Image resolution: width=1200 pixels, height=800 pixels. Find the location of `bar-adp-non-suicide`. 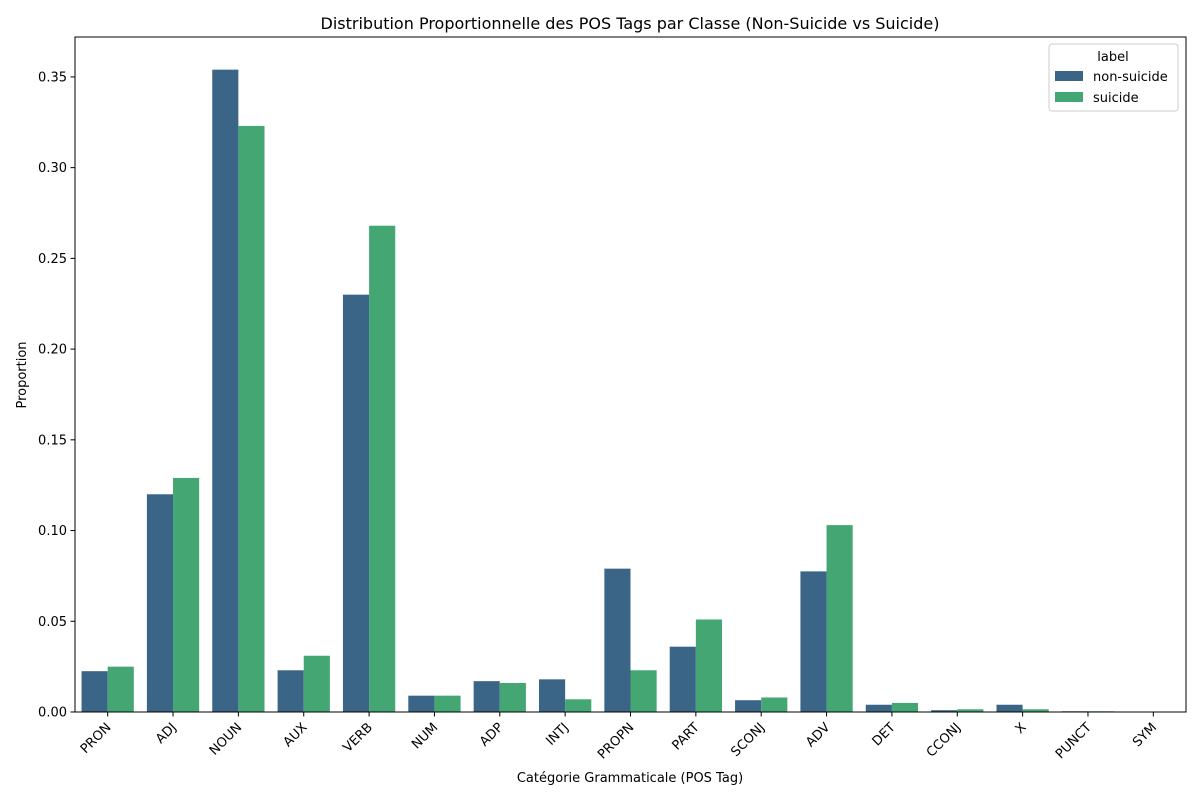

bar-adp-non-suicide is located at coordinates (486, 696).